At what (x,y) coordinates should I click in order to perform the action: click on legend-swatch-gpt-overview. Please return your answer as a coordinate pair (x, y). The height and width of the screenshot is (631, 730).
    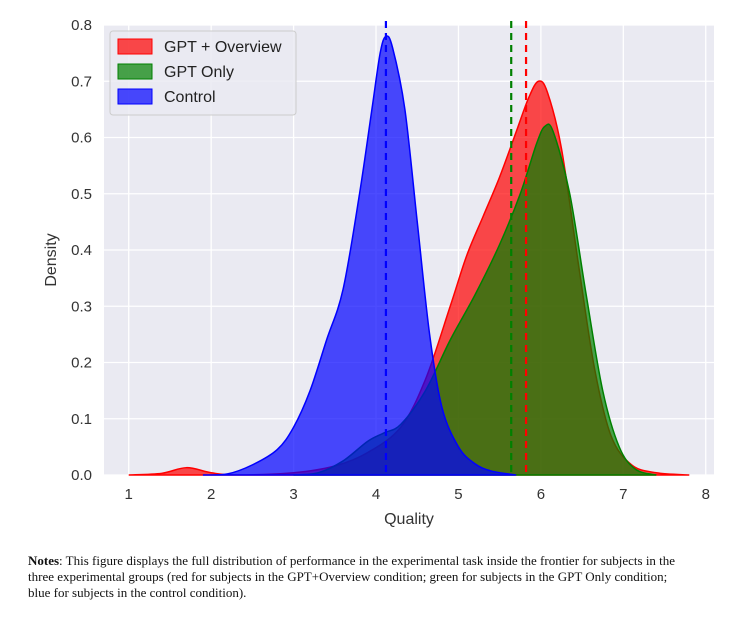
    Looking at the image, I should click on (135, 46).